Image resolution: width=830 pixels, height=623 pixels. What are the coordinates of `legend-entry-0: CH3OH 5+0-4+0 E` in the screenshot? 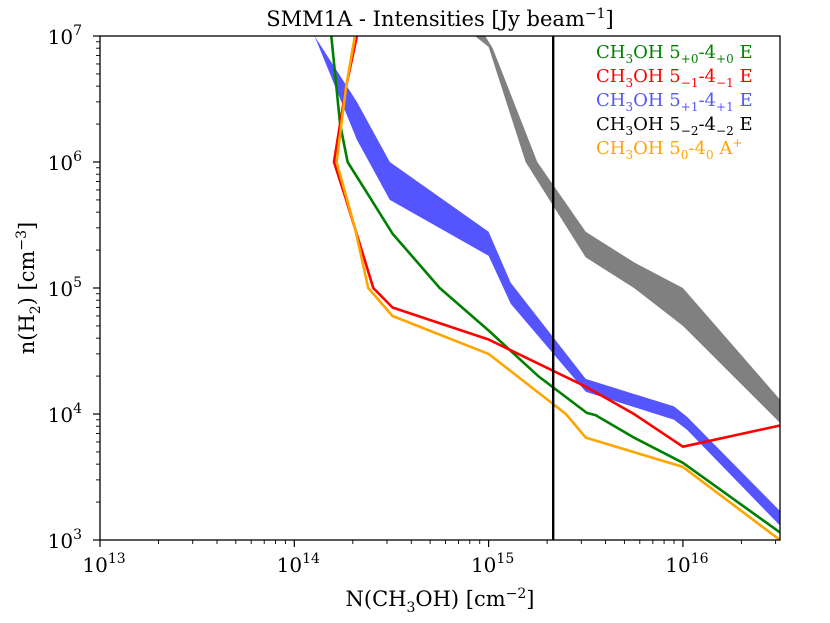 It's located at (674, 54).